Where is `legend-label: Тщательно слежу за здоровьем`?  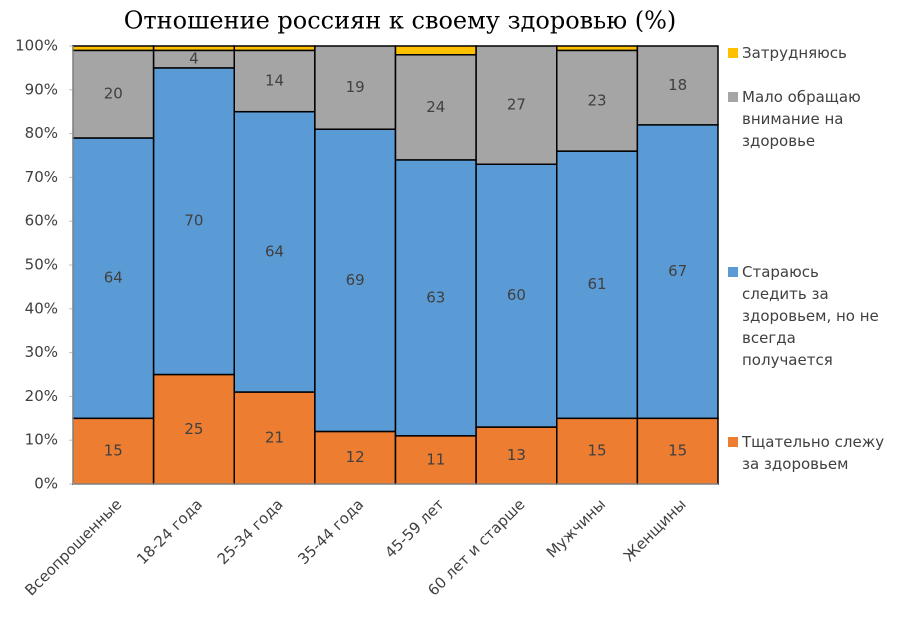
legend-label: Тщательно слежу за здоровьем is located at coordinates (813, 453).